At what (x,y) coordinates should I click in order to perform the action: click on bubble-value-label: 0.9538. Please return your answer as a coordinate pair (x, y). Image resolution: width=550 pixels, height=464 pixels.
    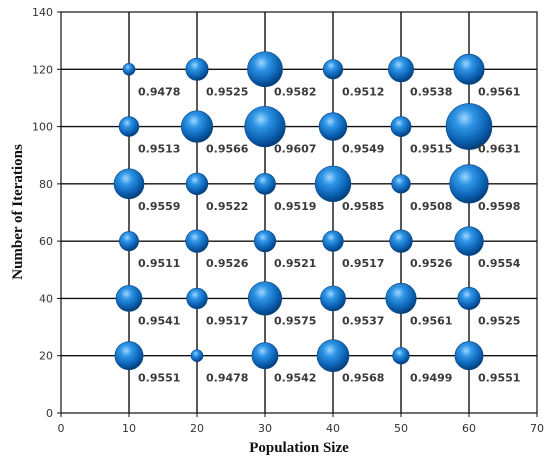
    Looking at the image, I should click on (431, 91).